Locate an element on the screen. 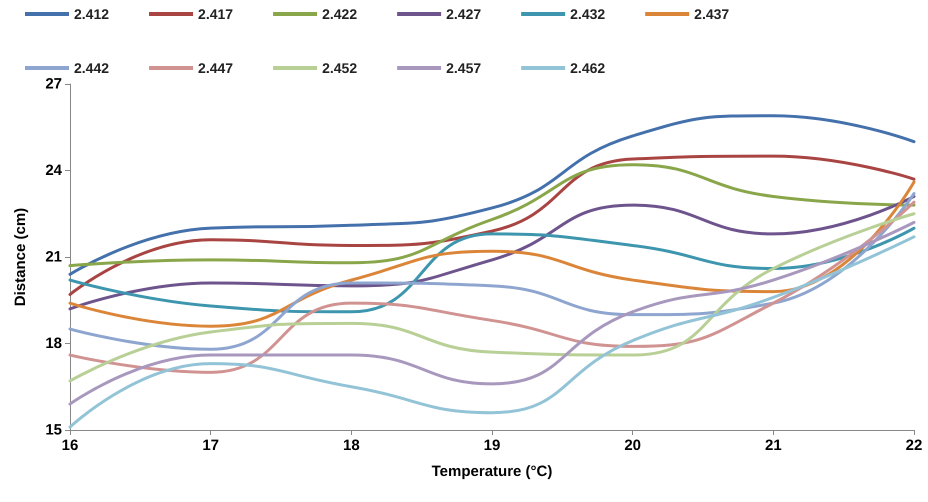 The image size is (928, 502). x-tick-label: 19 is located at coordinates (492, 445).